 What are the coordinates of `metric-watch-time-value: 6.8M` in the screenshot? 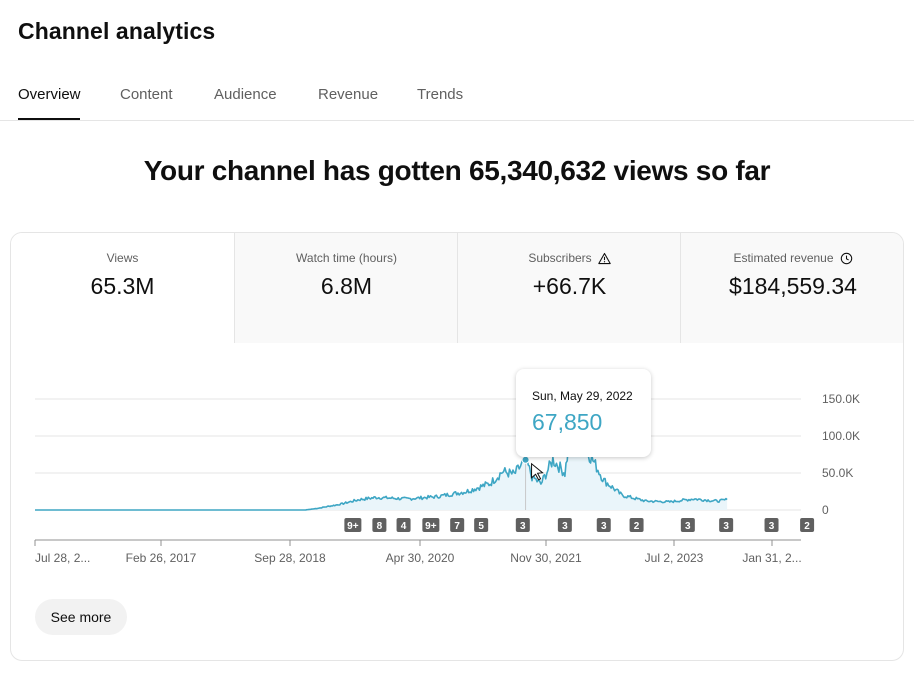 It's located at (346, 286).